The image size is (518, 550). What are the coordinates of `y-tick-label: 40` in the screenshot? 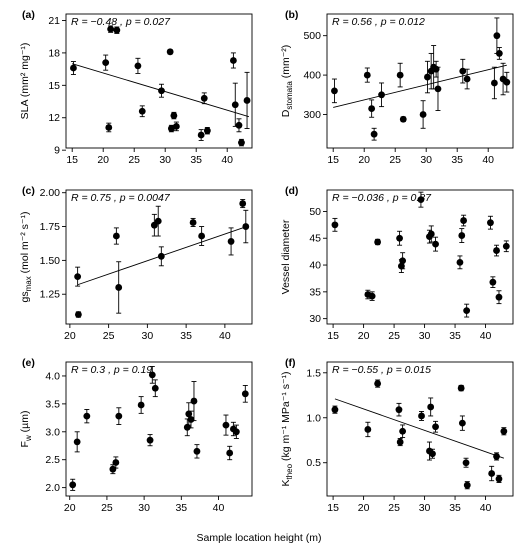 It's located at (315, 266).